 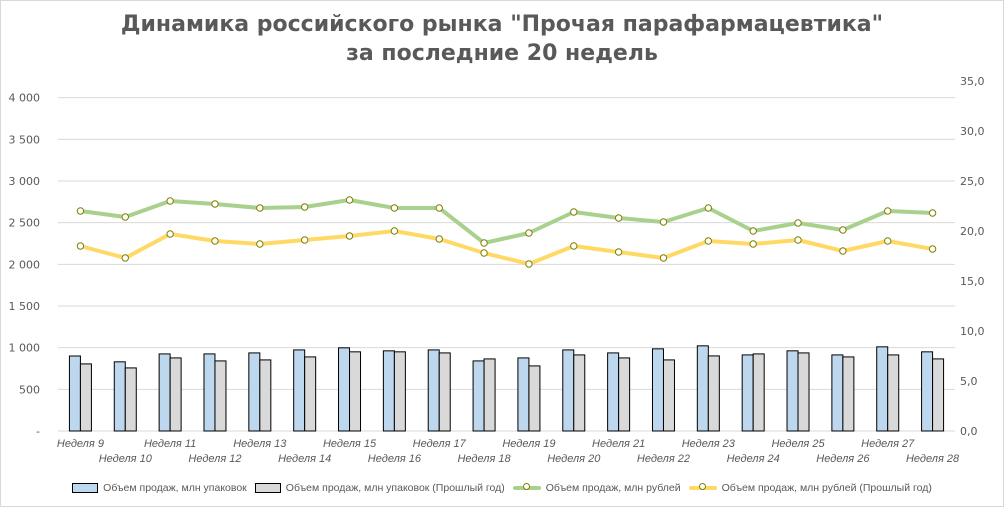 What do you see at coordinates (267, 488) in the screenshot?
I see `legend-swatch-gray-bar` at bounding box center [267, 488].